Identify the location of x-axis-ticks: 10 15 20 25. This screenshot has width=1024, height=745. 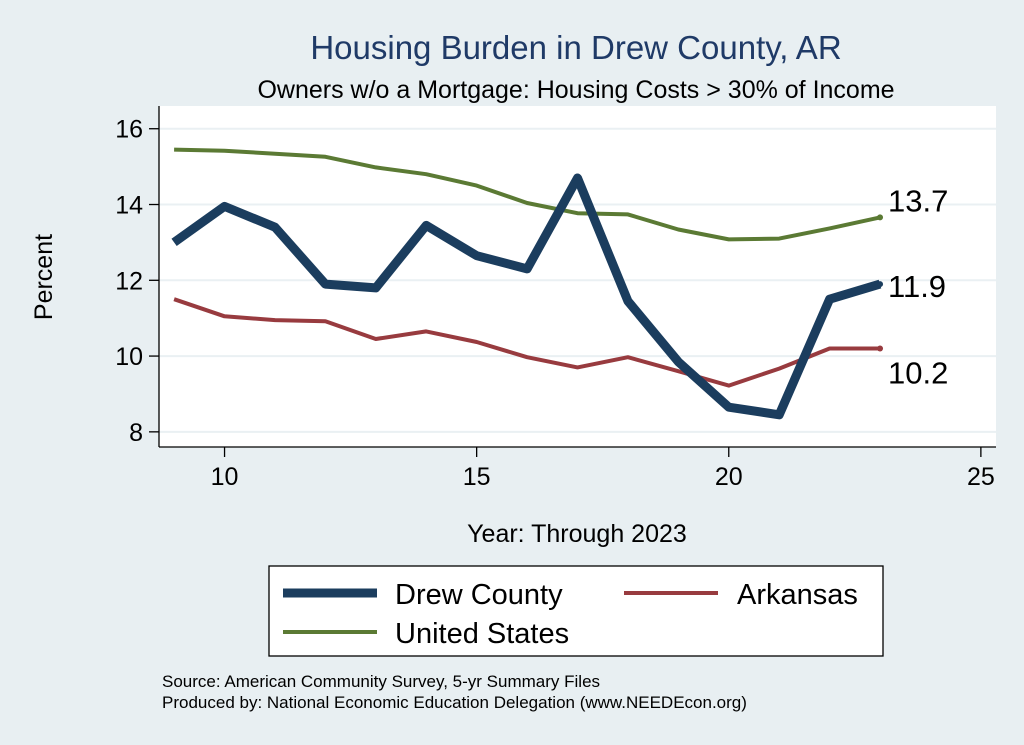
(603, 469).